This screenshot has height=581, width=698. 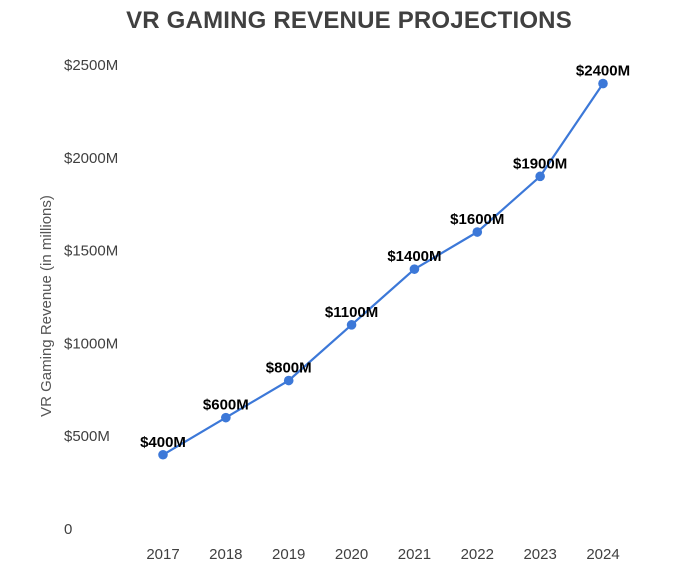 I want to click on x-tick-label: 2018, so click(x=225, y=554).